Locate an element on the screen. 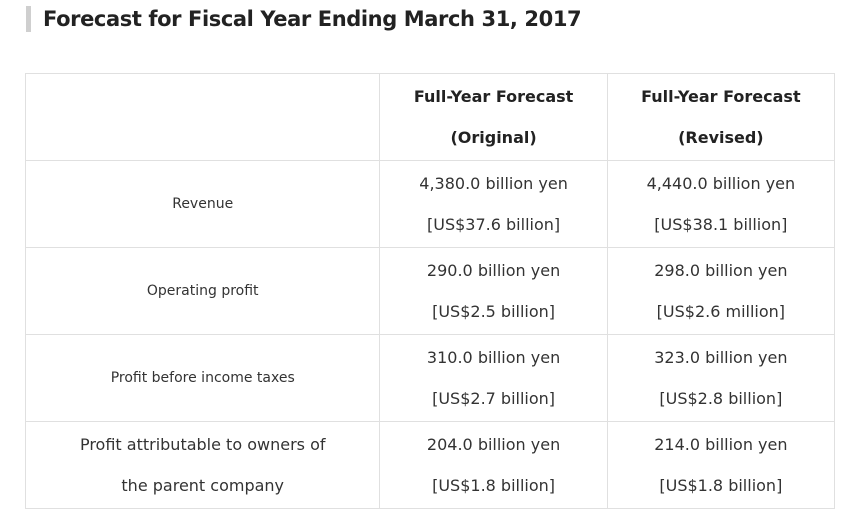 The width and height of the screenshot is (855, 525). row-label-text: Profit attributable to owners of is located at coordinates (202, 444).